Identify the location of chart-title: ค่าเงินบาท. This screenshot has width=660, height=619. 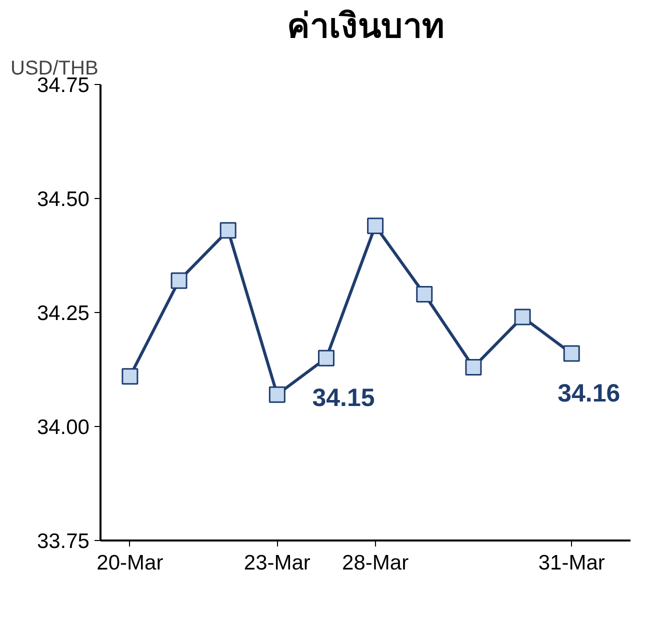
(365, 27).